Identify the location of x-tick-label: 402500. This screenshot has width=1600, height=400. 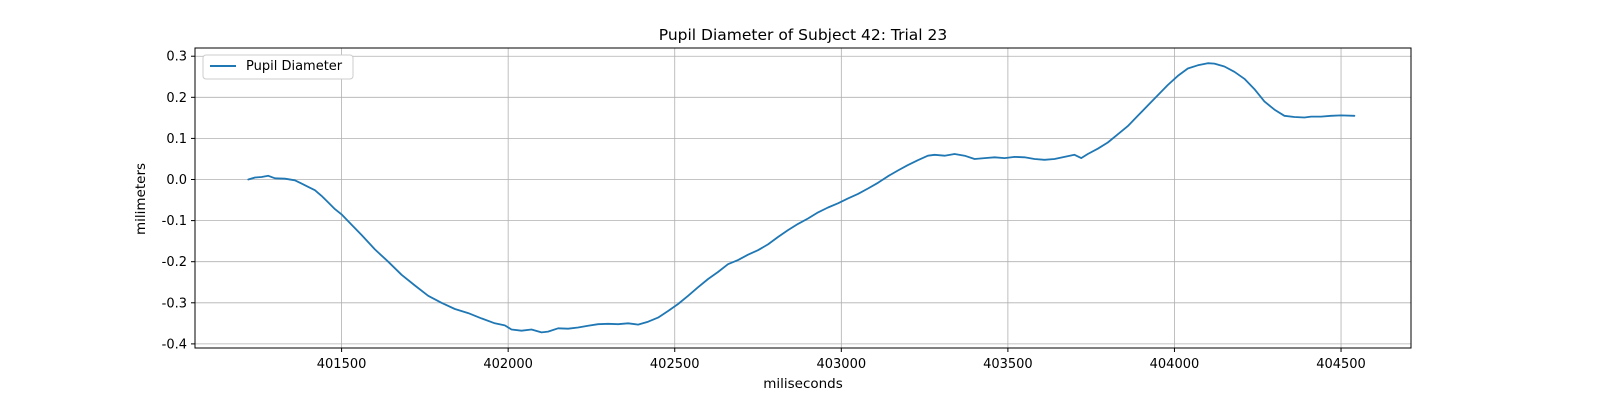
(675, 364).